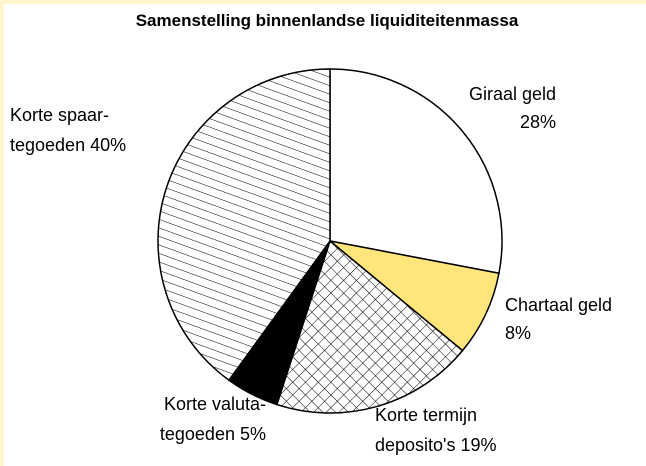  I want to click on value-label: 5%, so click(250, 434).